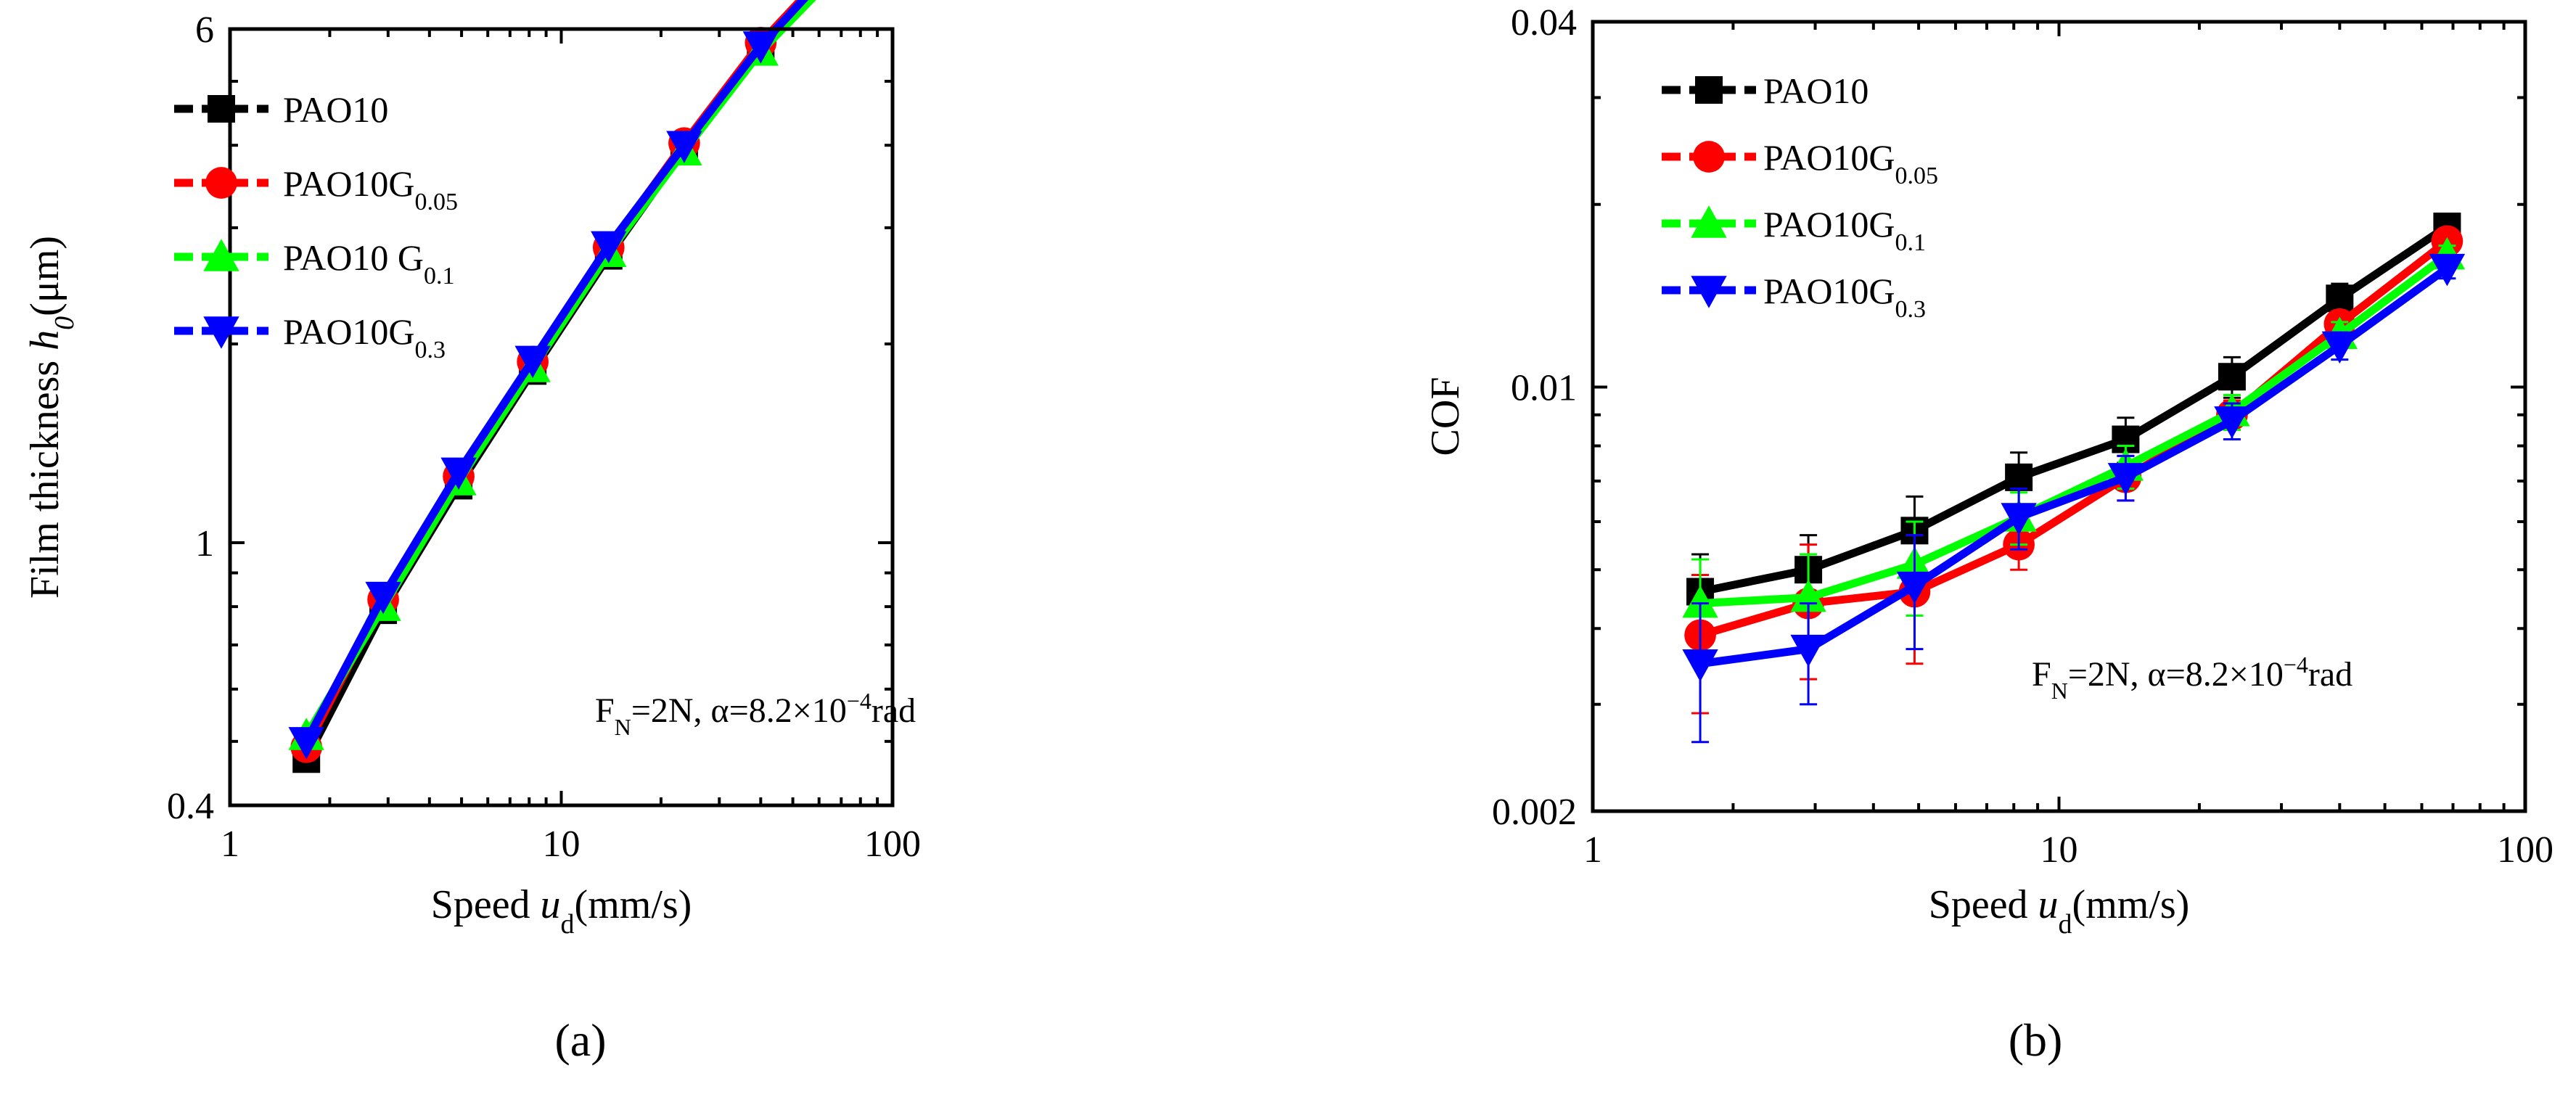 The image size is (2576, 1105). I want to click on legend-sub: 0.3, so click(1911, 309).